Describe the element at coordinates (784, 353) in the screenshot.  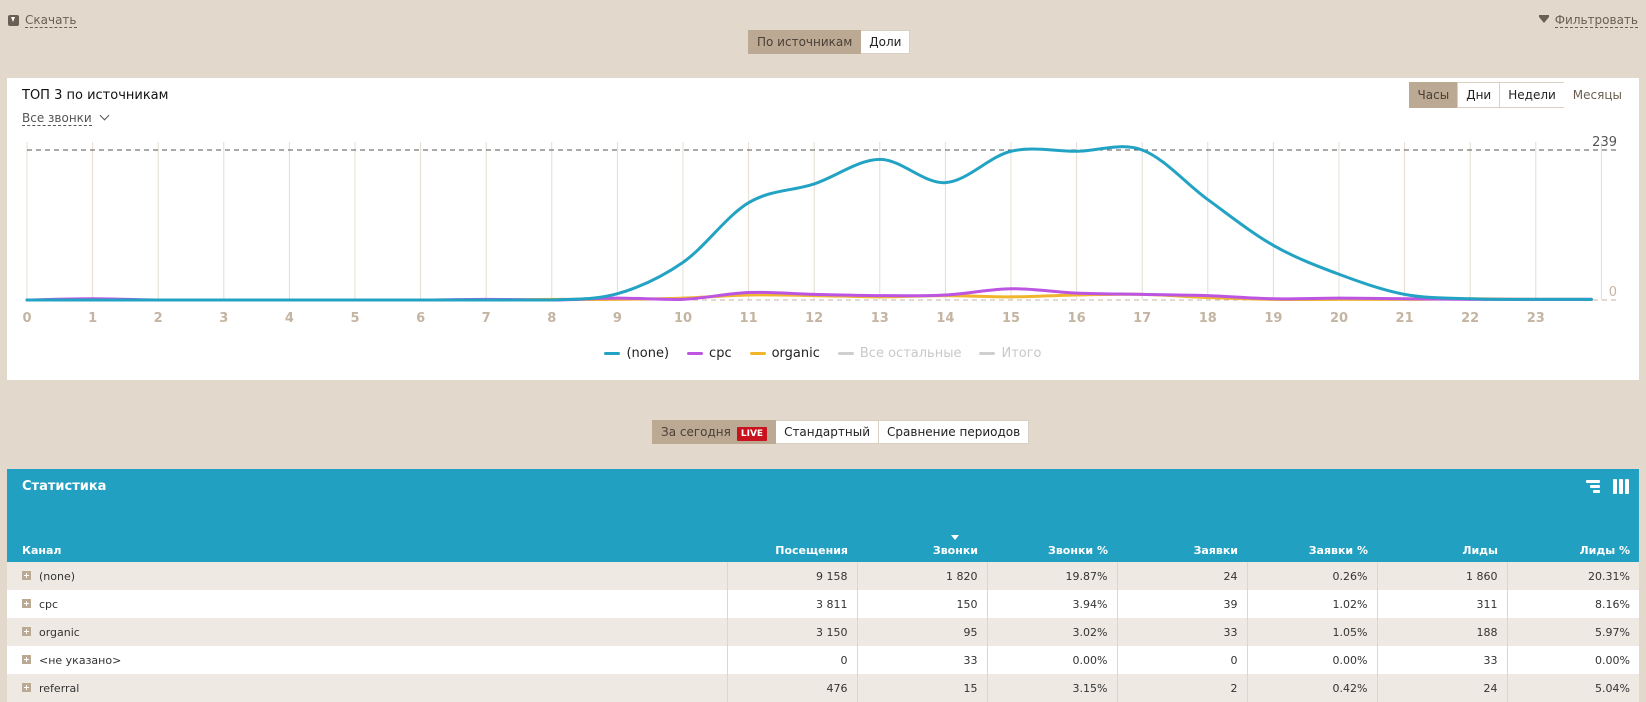
I see `legend-item-organic: organic` at that location.